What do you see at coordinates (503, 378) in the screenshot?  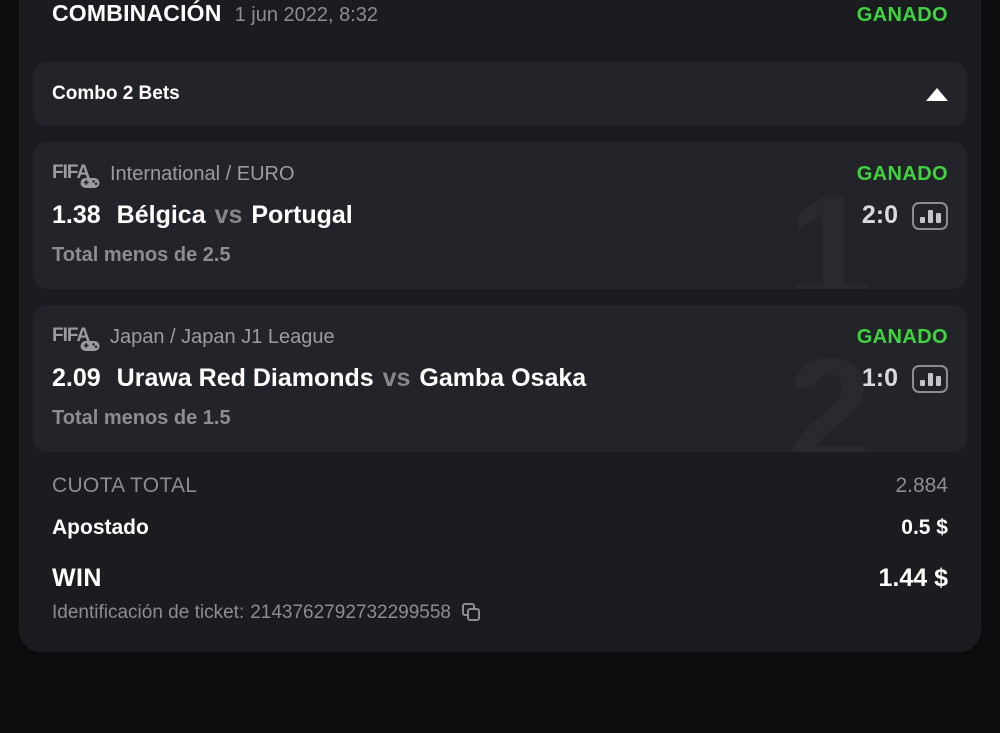 I see `team-away: Gamba Osaka` at bounding box center [503, 378].